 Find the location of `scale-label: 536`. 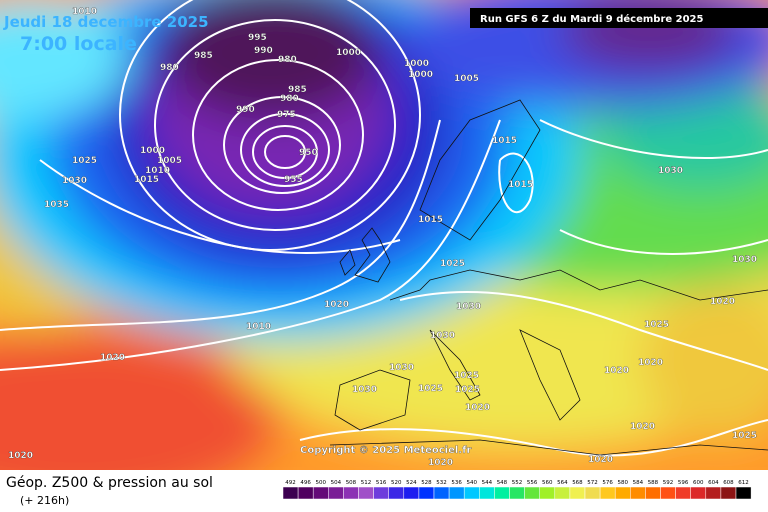

scale-label: 536 is located at coordinates (456, 483).